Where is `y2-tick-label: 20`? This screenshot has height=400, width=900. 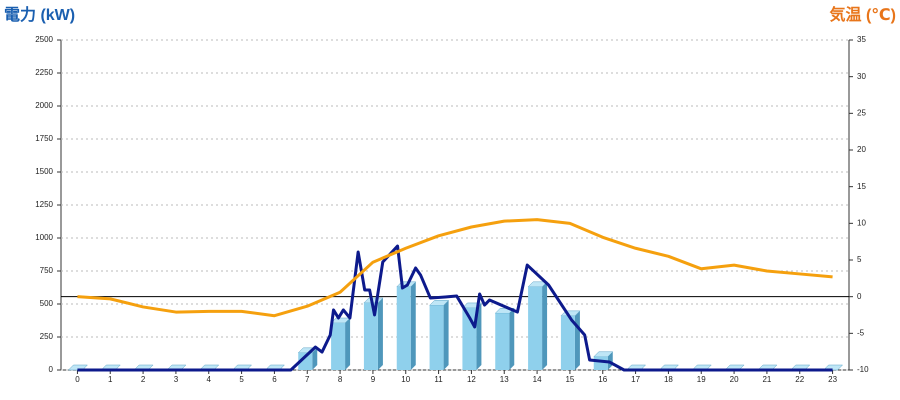
y2-tick-label: 20 is located at coordinates (861, 149).